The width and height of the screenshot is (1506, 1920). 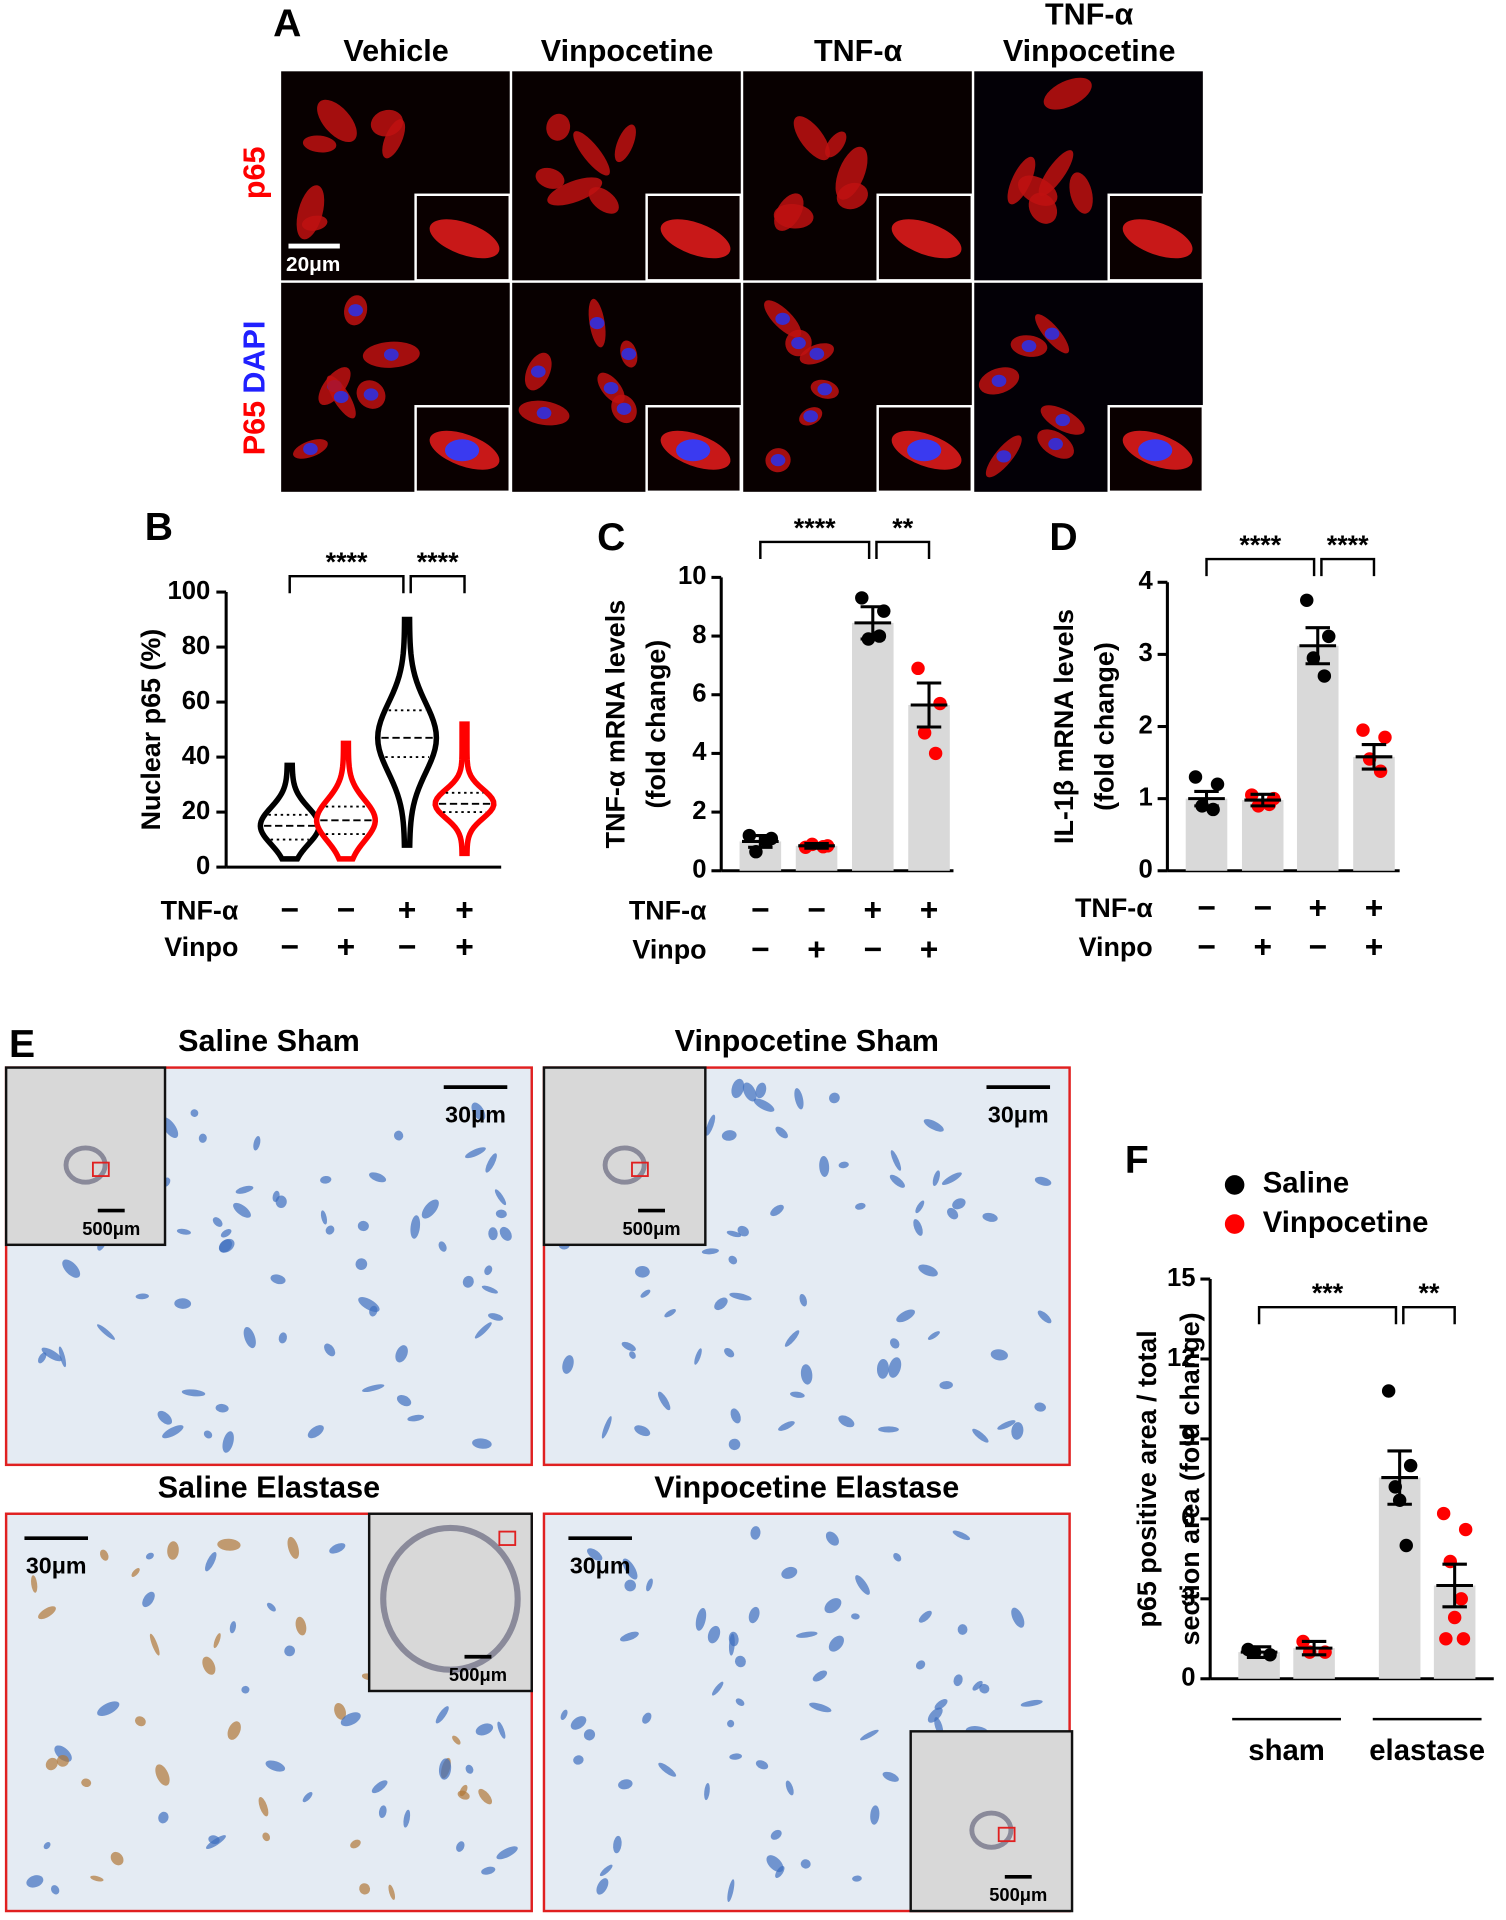 What do you see at coordinates (475, 1115) in the screenshot?
I see `scale-bar-label: 30μm` at bounding box center [475, 1115].